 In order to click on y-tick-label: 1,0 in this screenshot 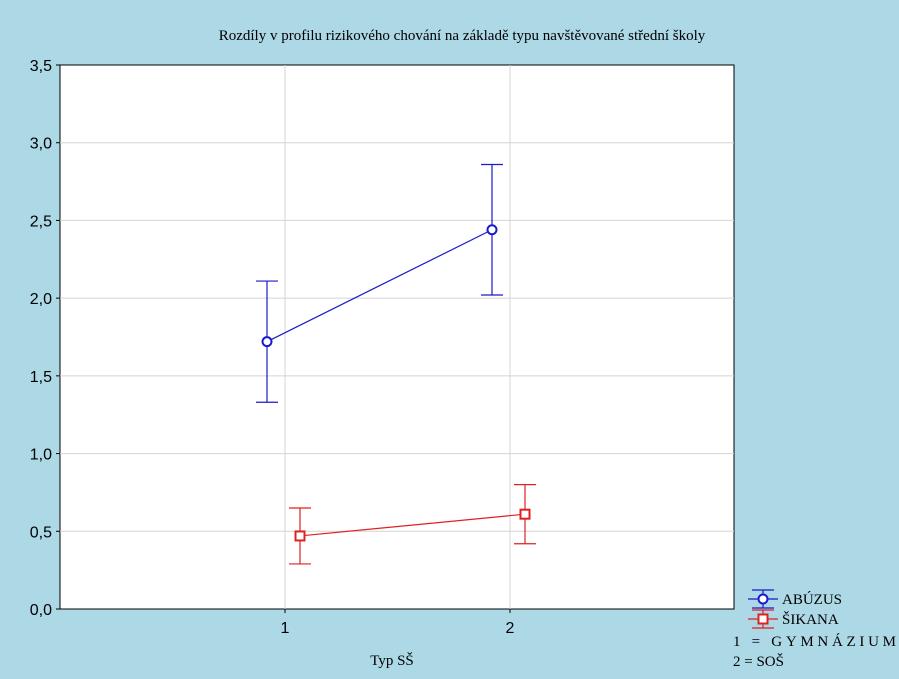, I will do `click(41, 455)`.